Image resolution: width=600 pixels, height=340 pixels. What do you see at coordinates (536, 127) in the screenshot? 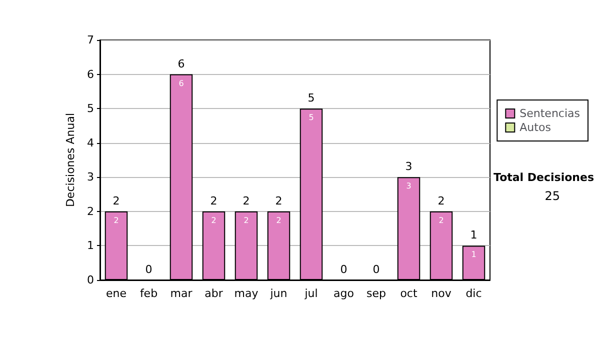
I see `legend-label: Autos` at bounding box center [536, 127].